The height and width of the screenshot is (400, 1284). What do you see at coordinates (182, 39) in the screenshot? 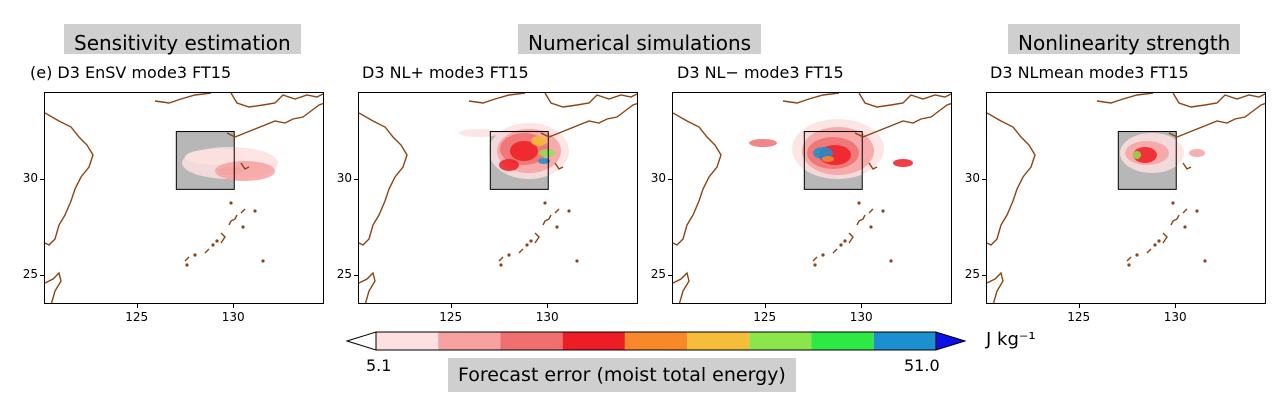
I see `section-label-sensitivity: Sensitivity estimation` at bounding box center [182, 39].